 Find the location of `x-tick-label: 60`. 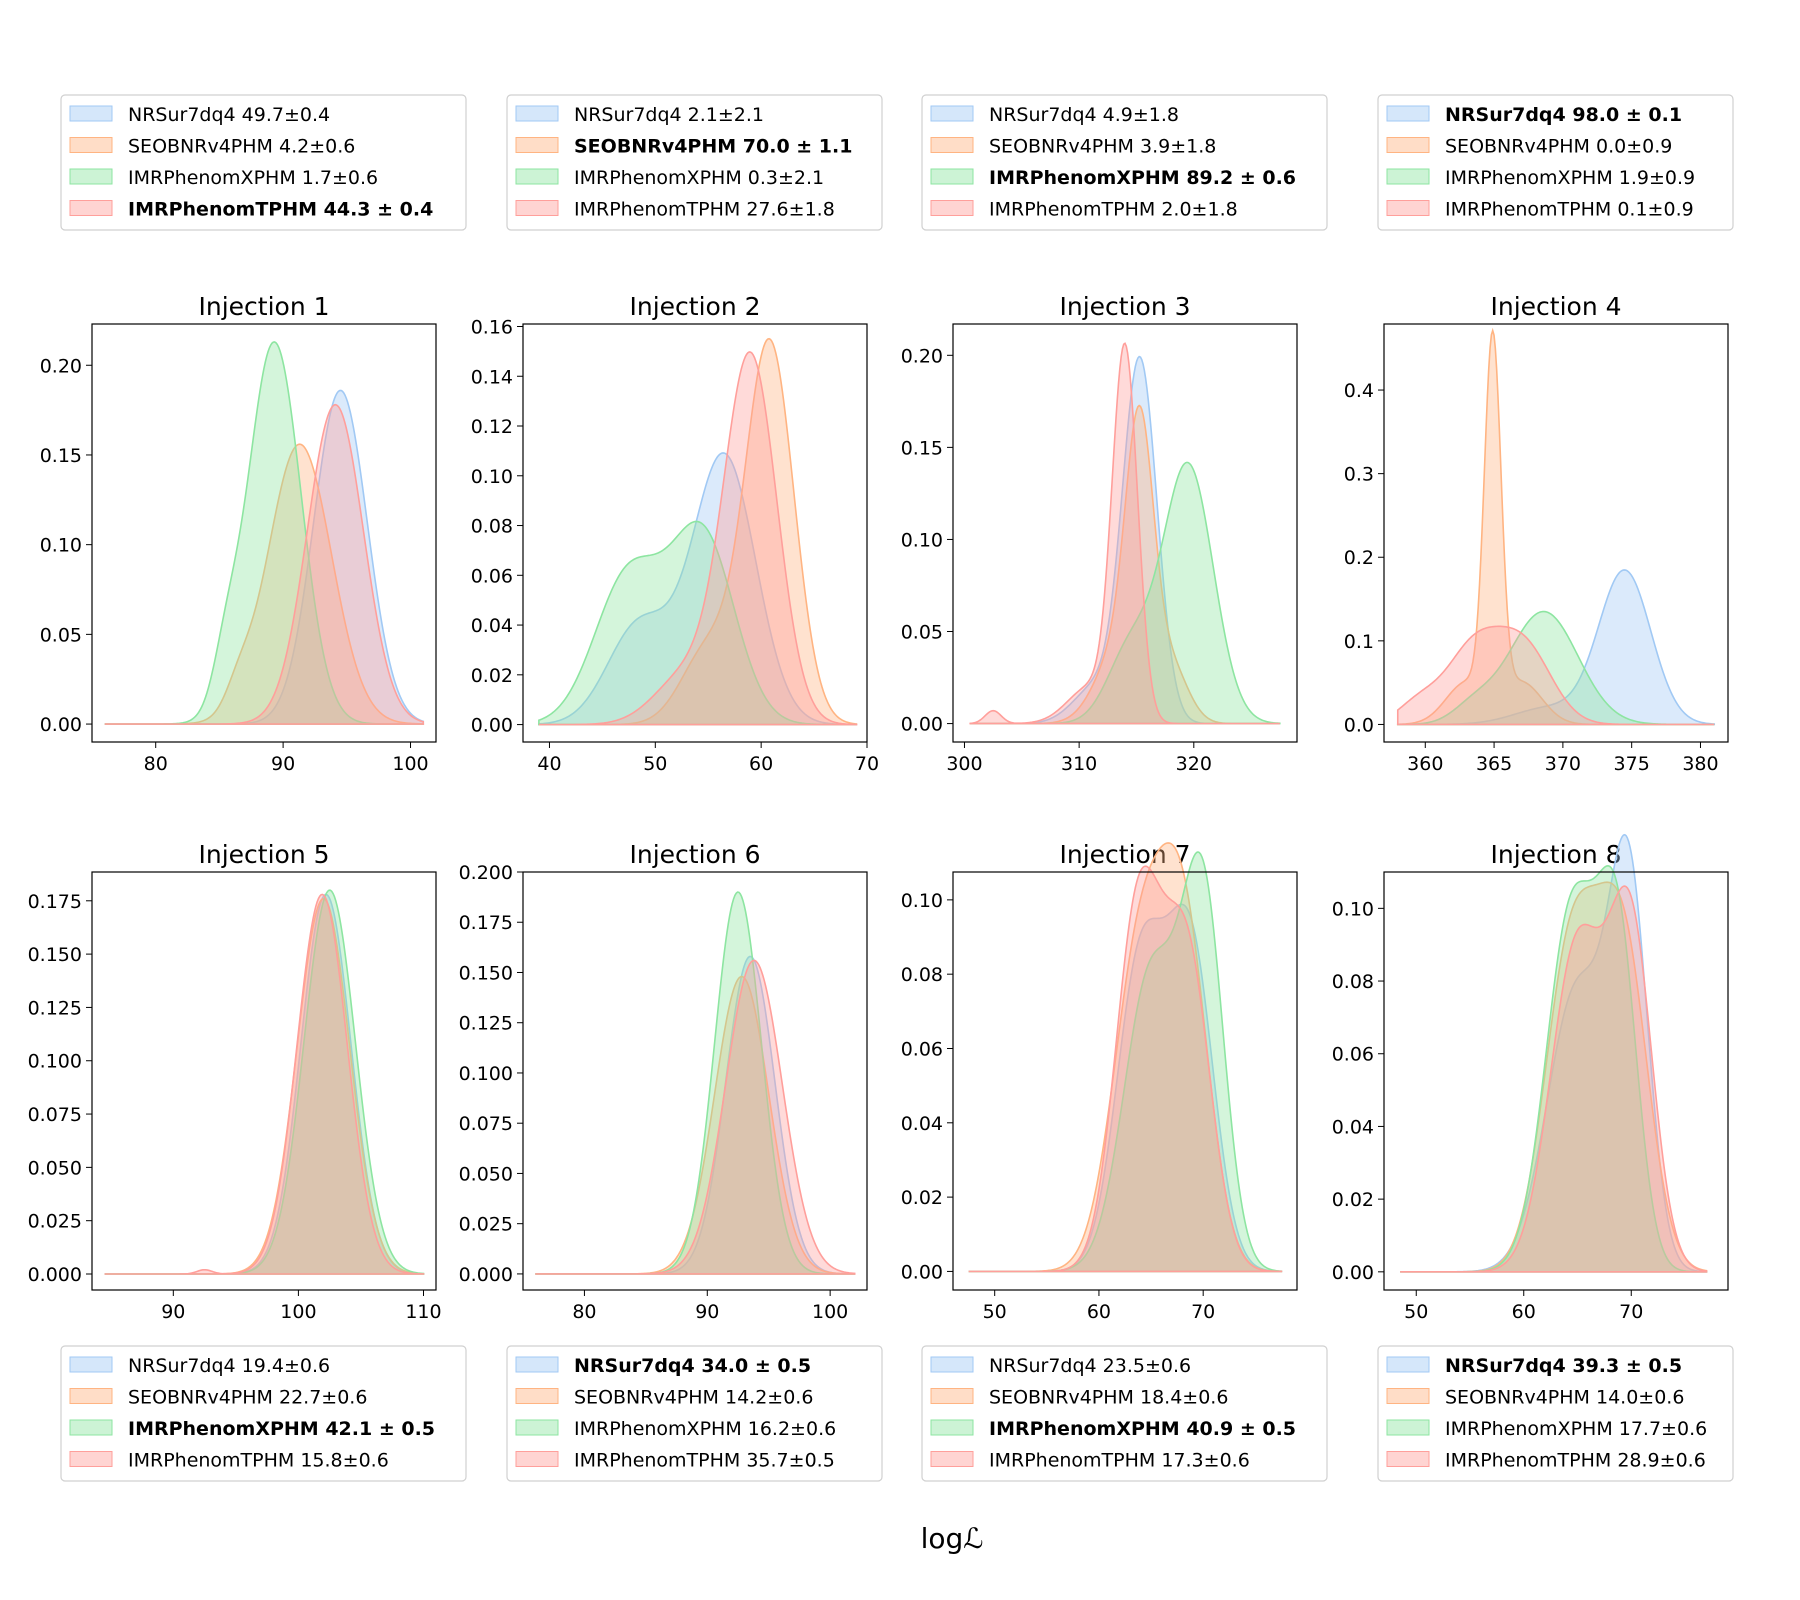

x-tick-label: 60 is located at coordinates (1524, 1312).